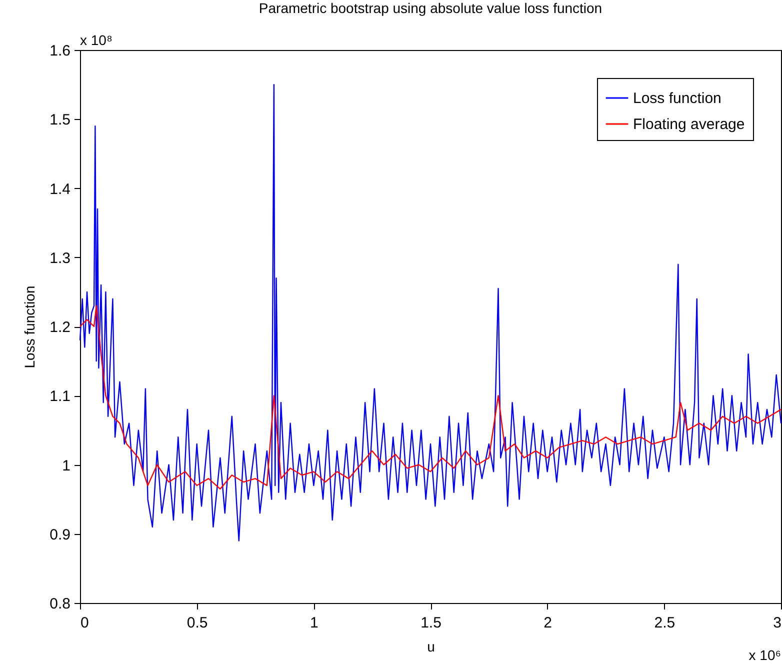  Describe the element at coordinates (689, 124) in the screenshot. I see `legend-label: Floating average` at that location.